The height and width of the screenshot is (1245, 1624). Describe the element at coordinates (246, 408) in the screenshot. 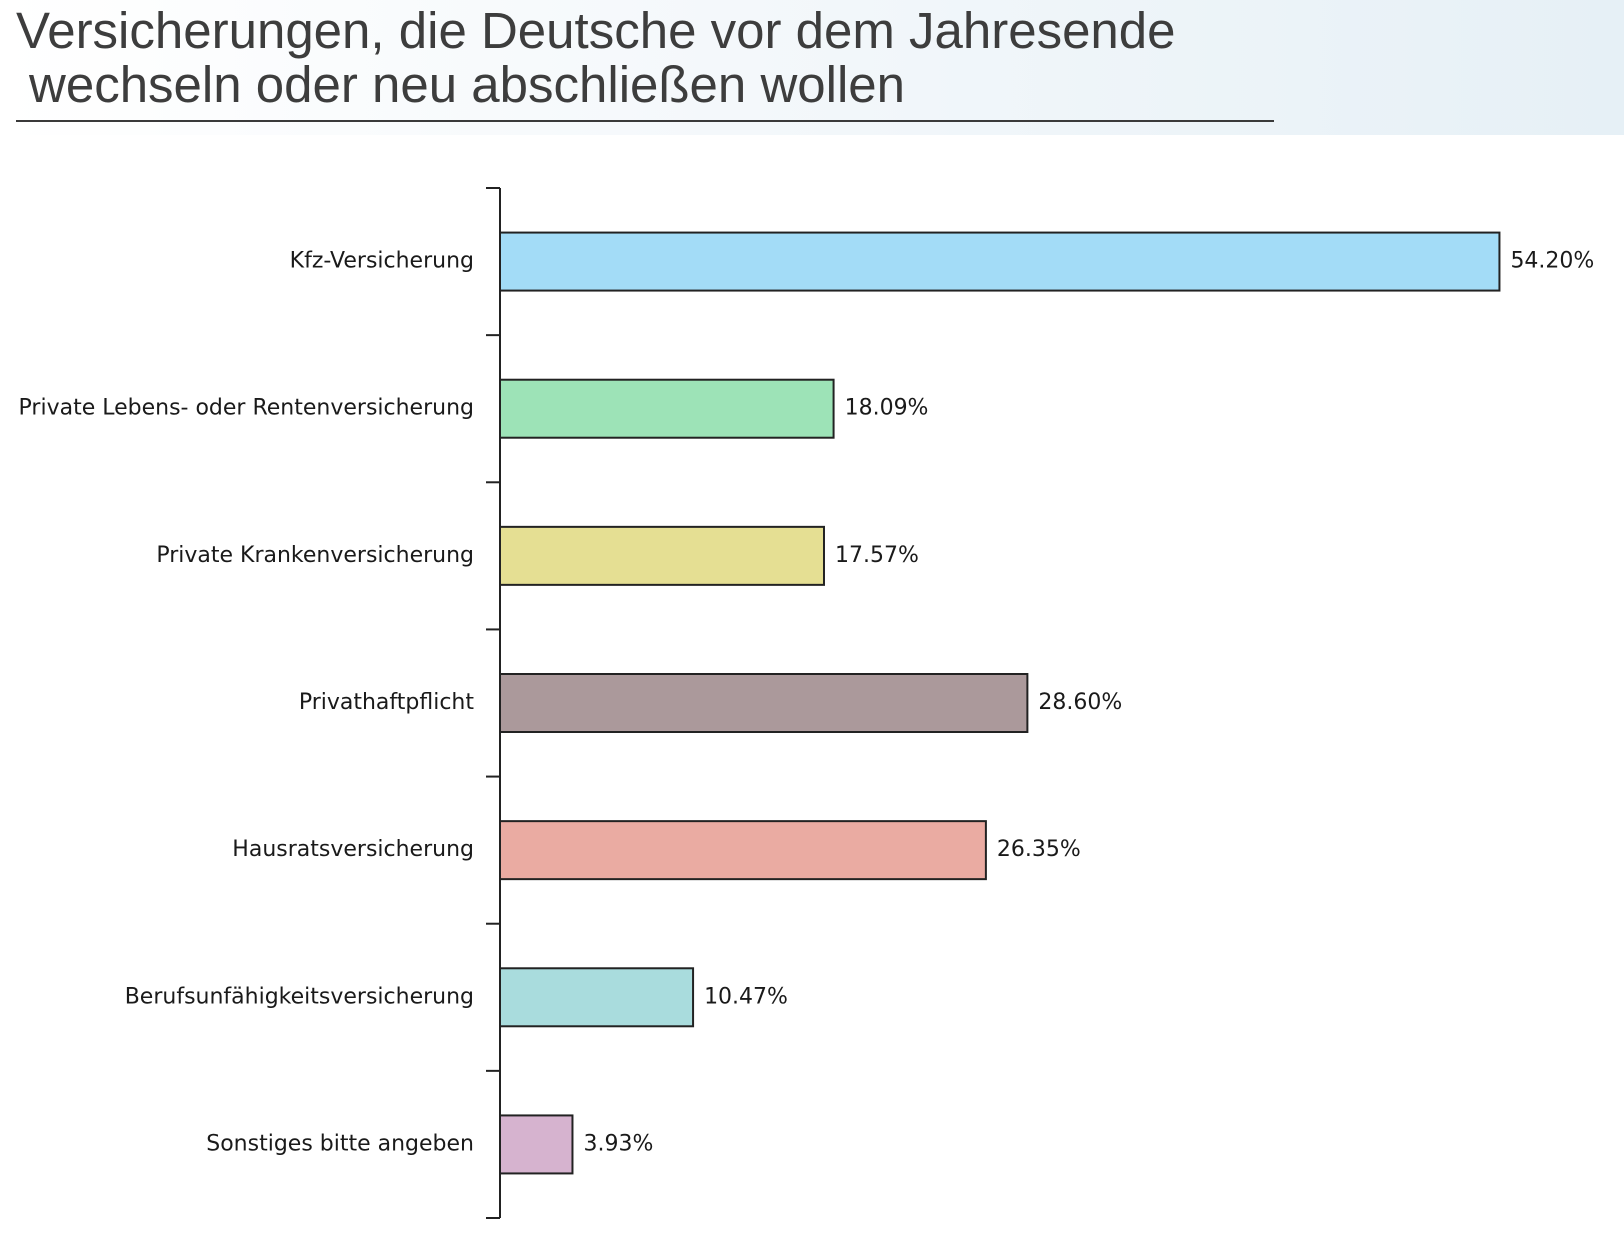

I see `category-label: Private Lebens- oder Rentenversicherung` at that location.